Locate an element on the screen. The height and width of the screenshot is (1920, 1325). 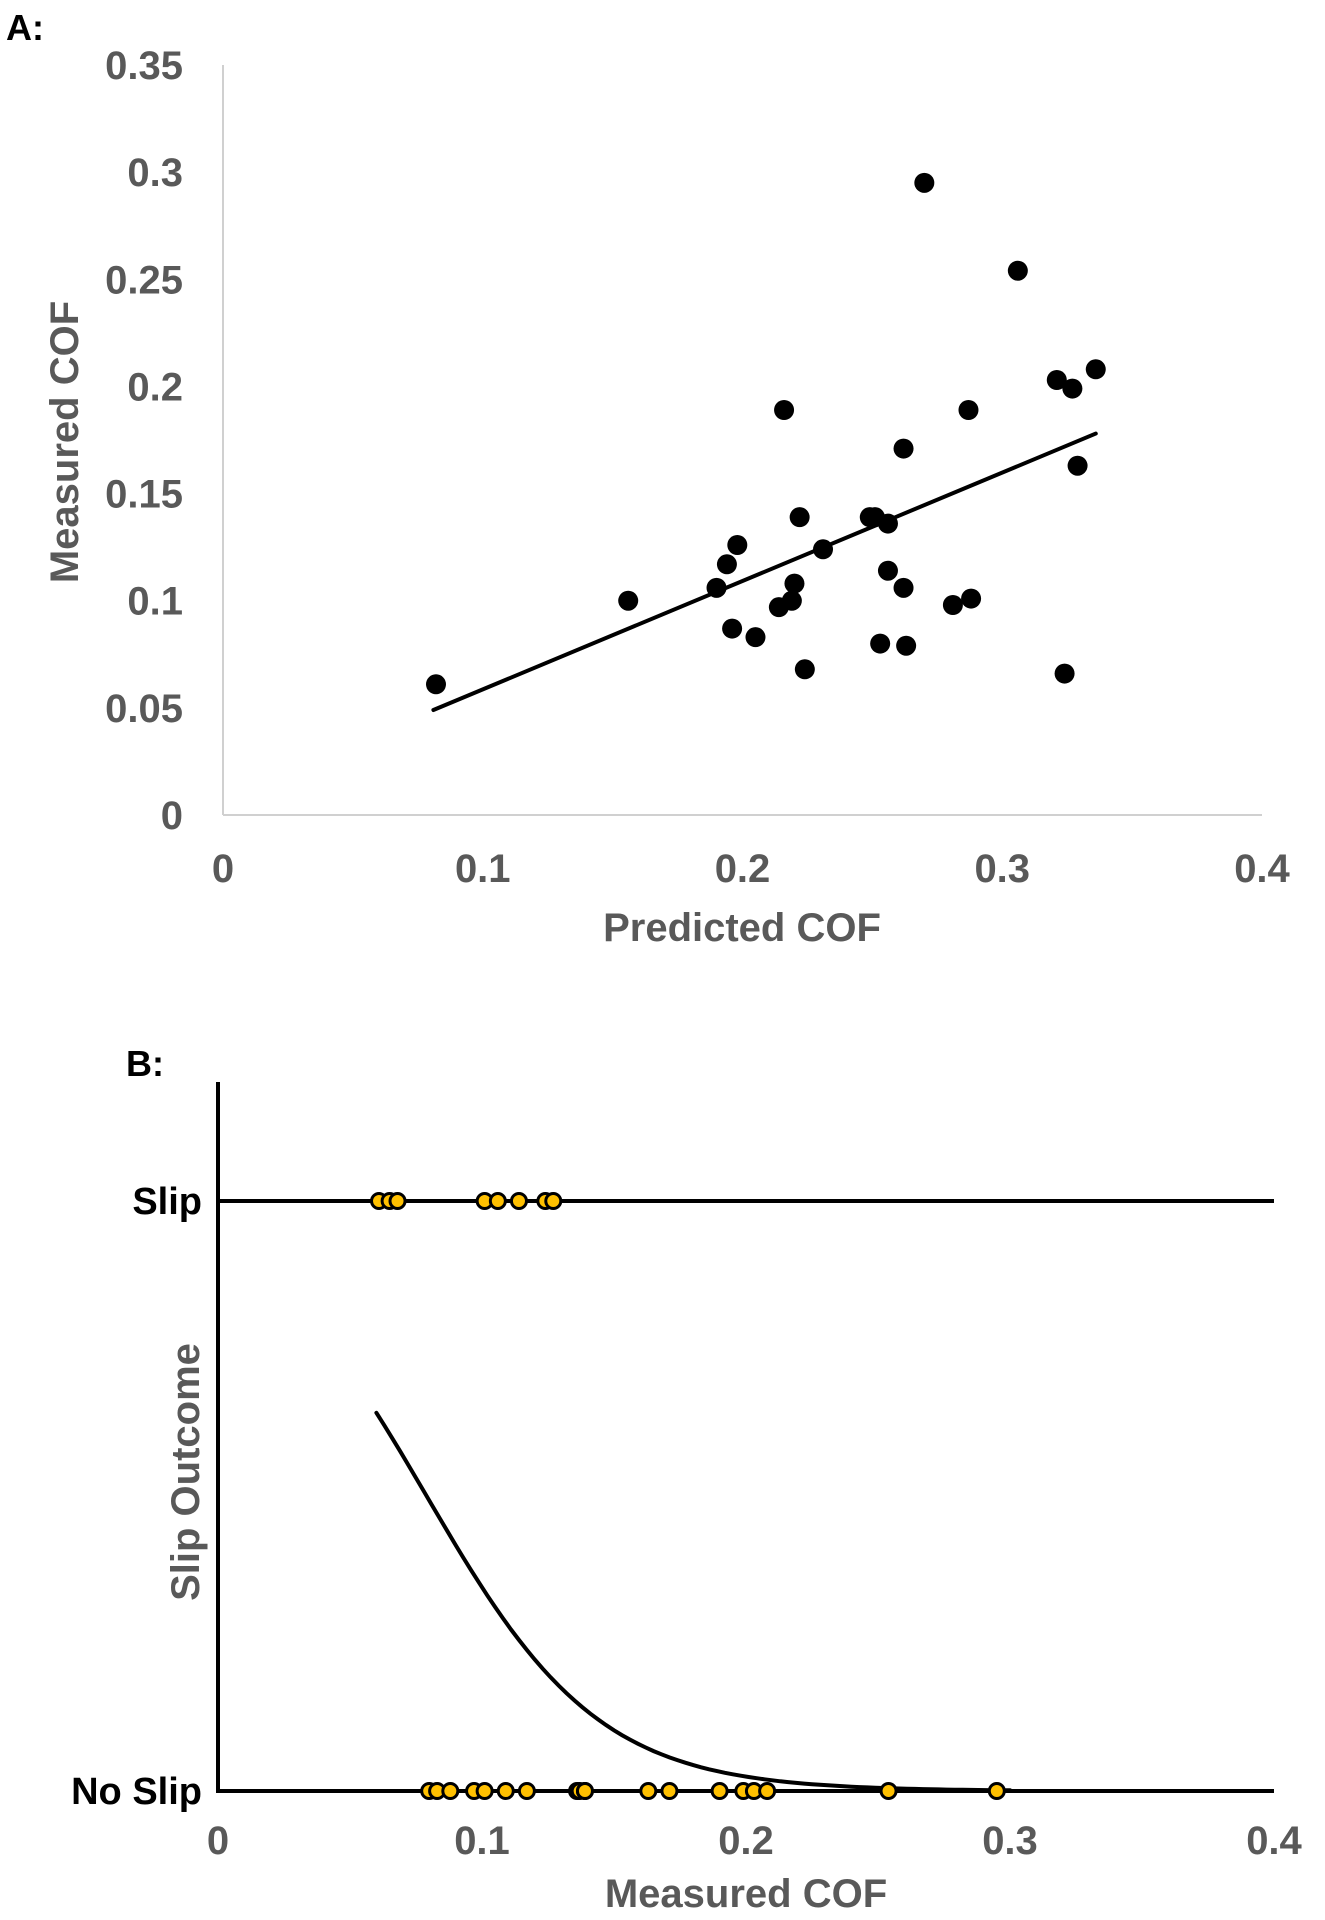
panel-a-y-axis-title: Measured COF is located at coordinates (65, 442).